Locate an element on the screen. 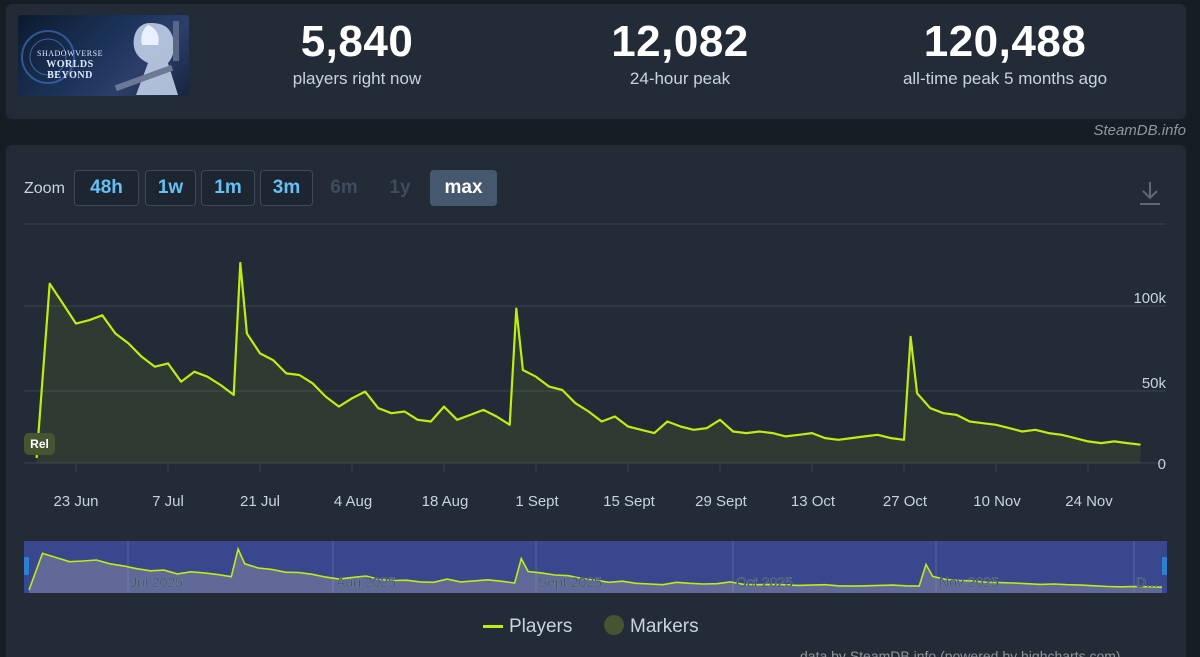  game-thumbnail: SHADOWVERSE WORLDS BEYOND is located at coordinates (103, 55).